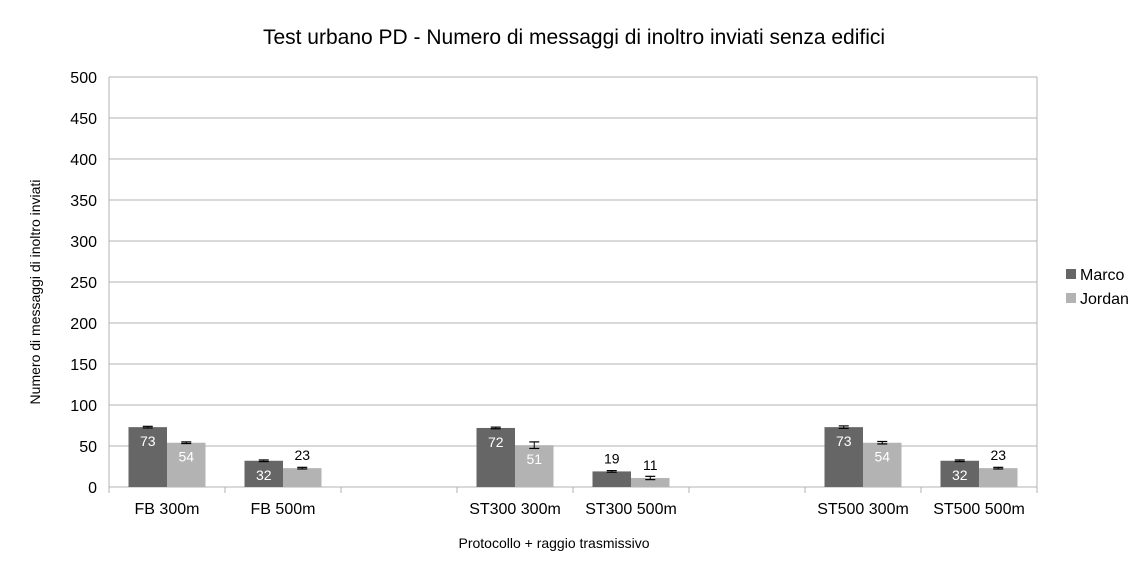 This screenshot has width=1147, height=575. What do you see at coordinates (979, 509) in the screenshot?
I see `x-tick-label: ST500 500m` at bounding box center [979, 509].